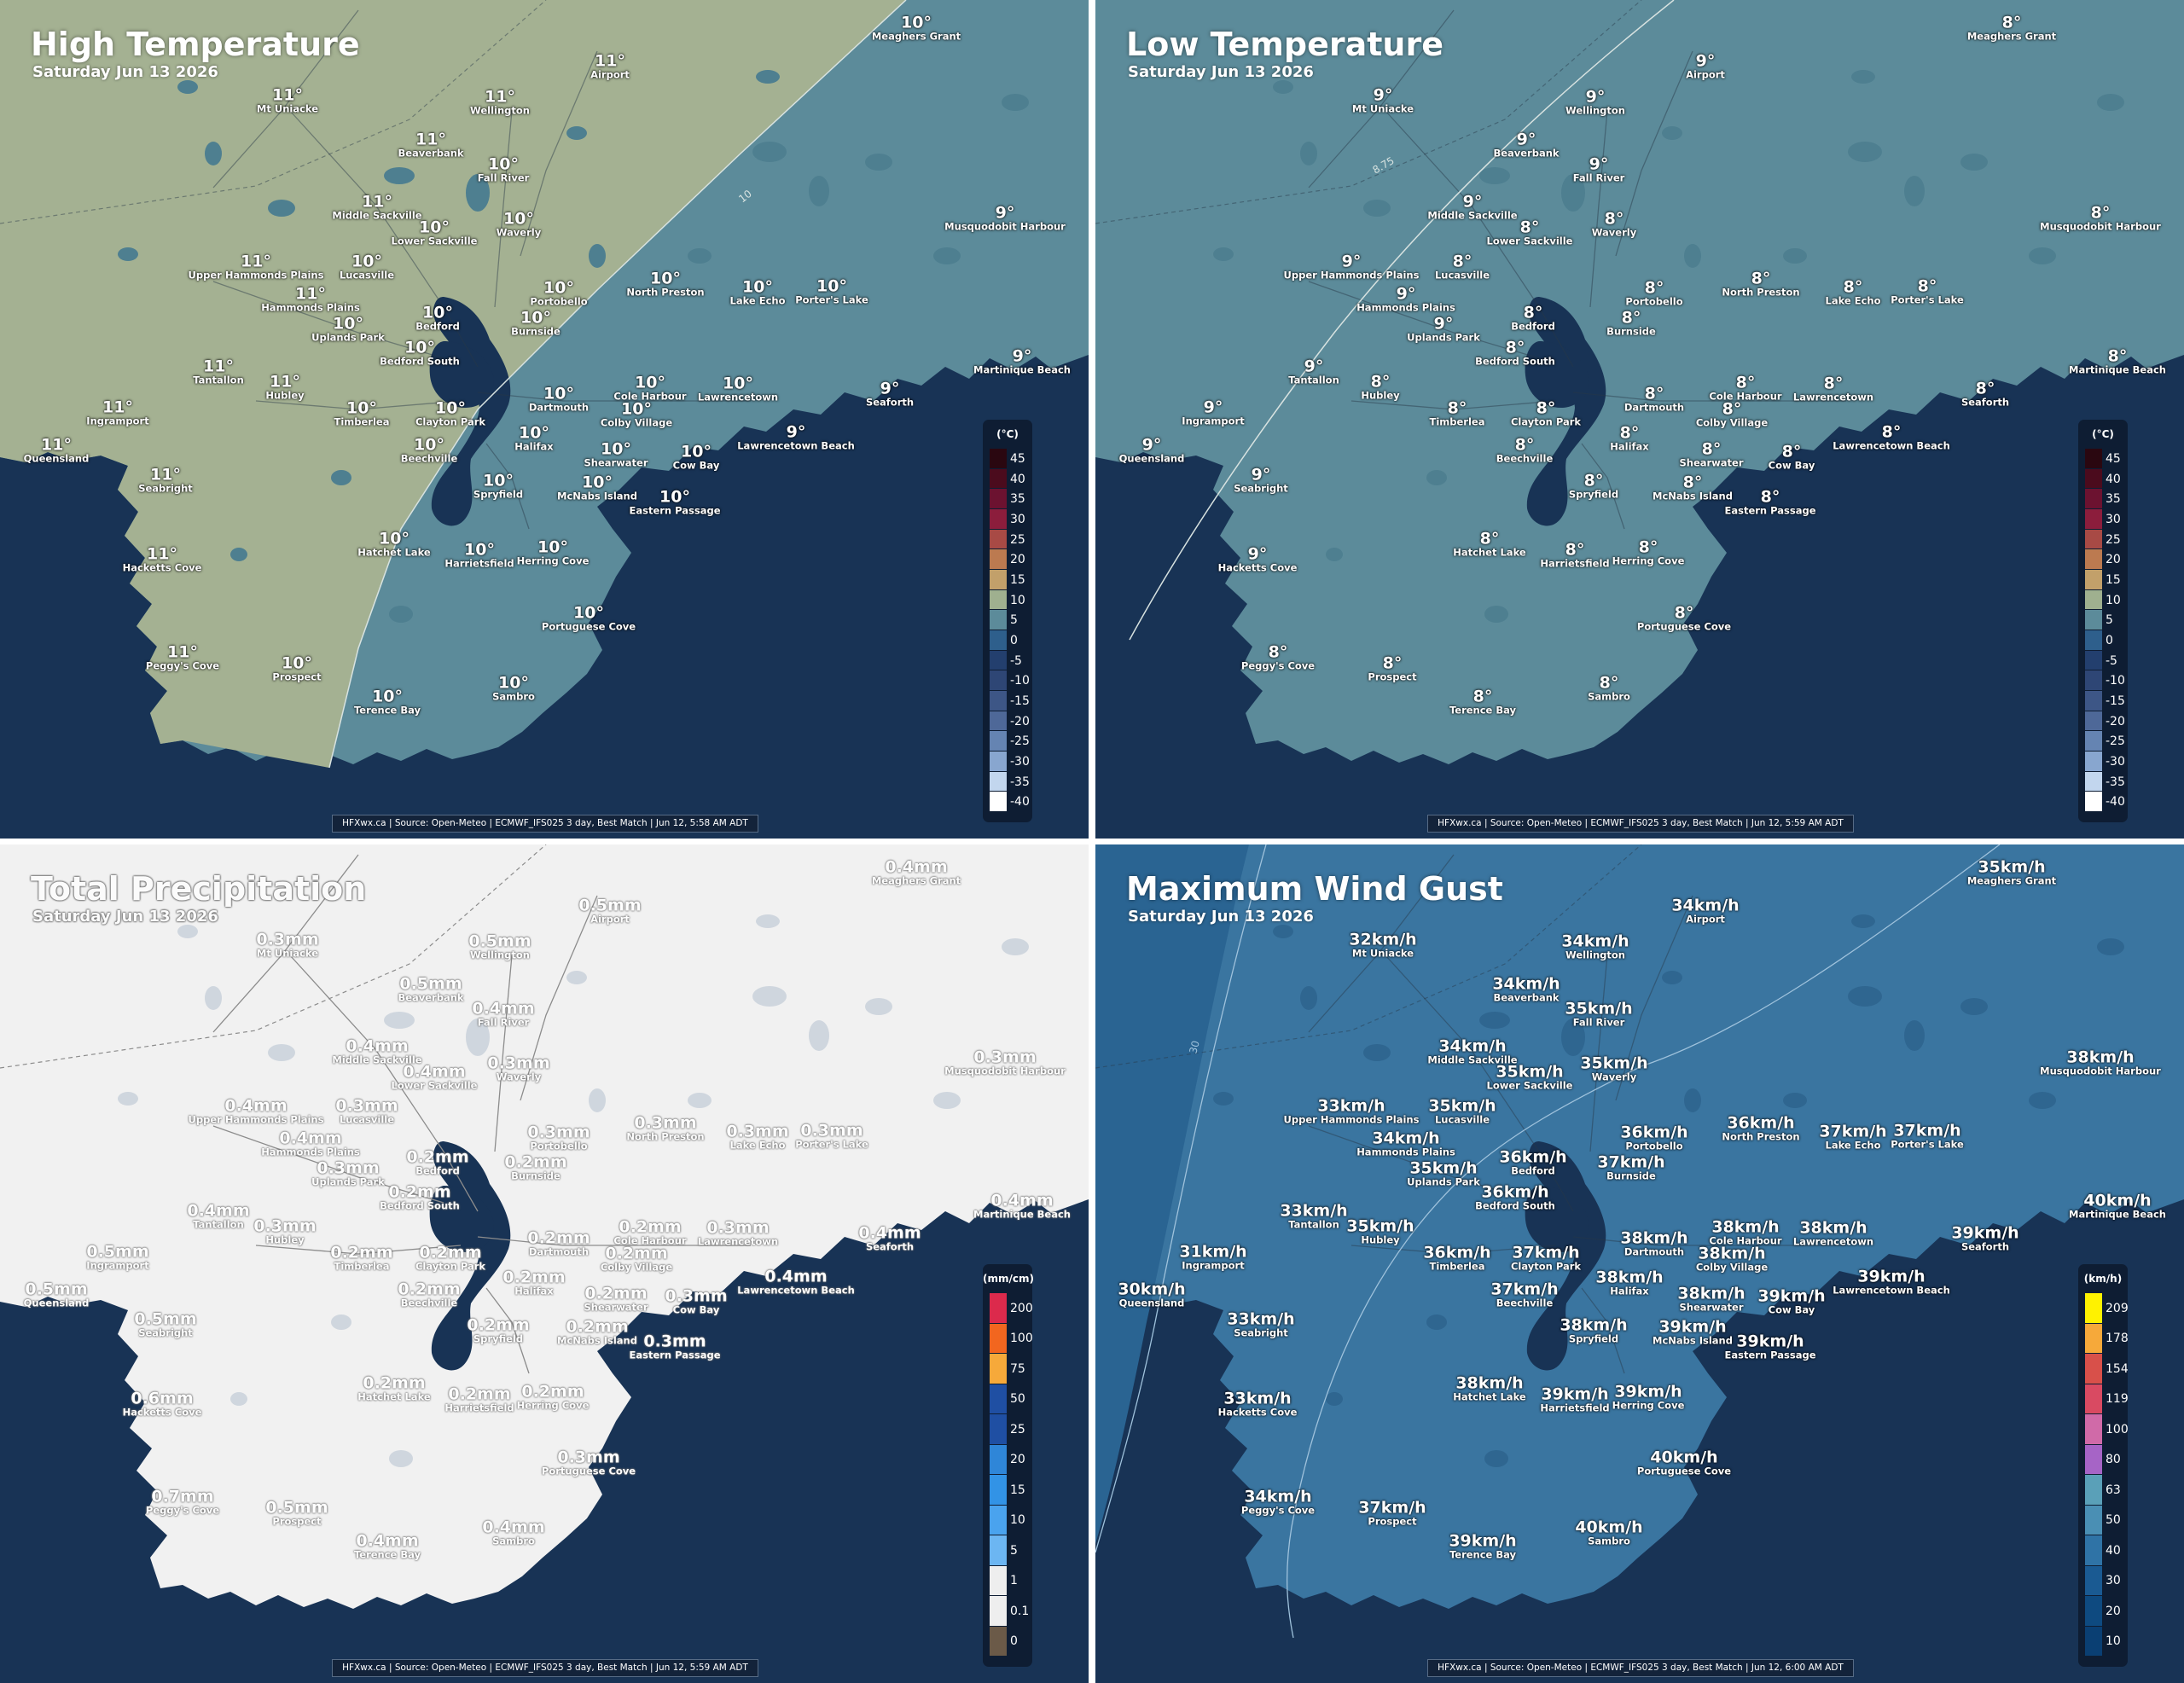 The height and width of the screenshot is (1683, 2184). Describe the element at coordinates (503, 1023) in the screenshot. I see `location-name: Fall River` at that location.